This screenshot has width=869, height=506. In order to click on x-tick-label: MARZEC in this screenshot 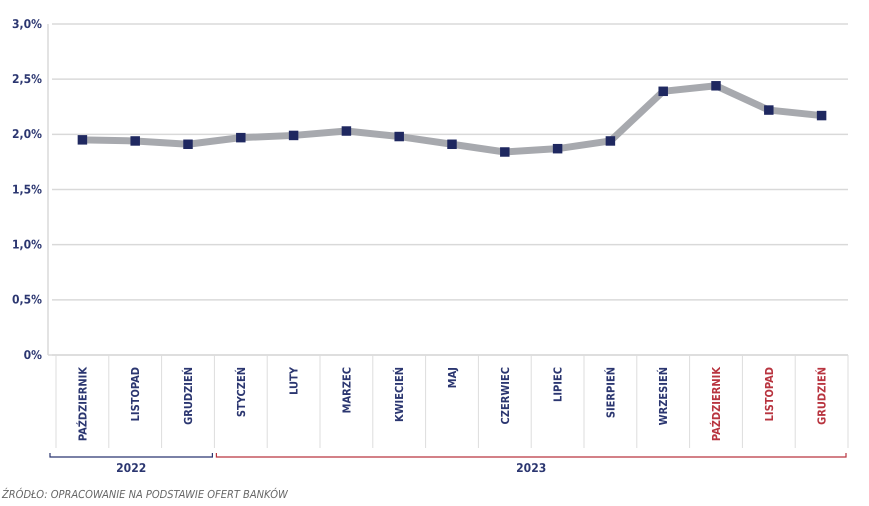, I will do `click(347, 390)`.